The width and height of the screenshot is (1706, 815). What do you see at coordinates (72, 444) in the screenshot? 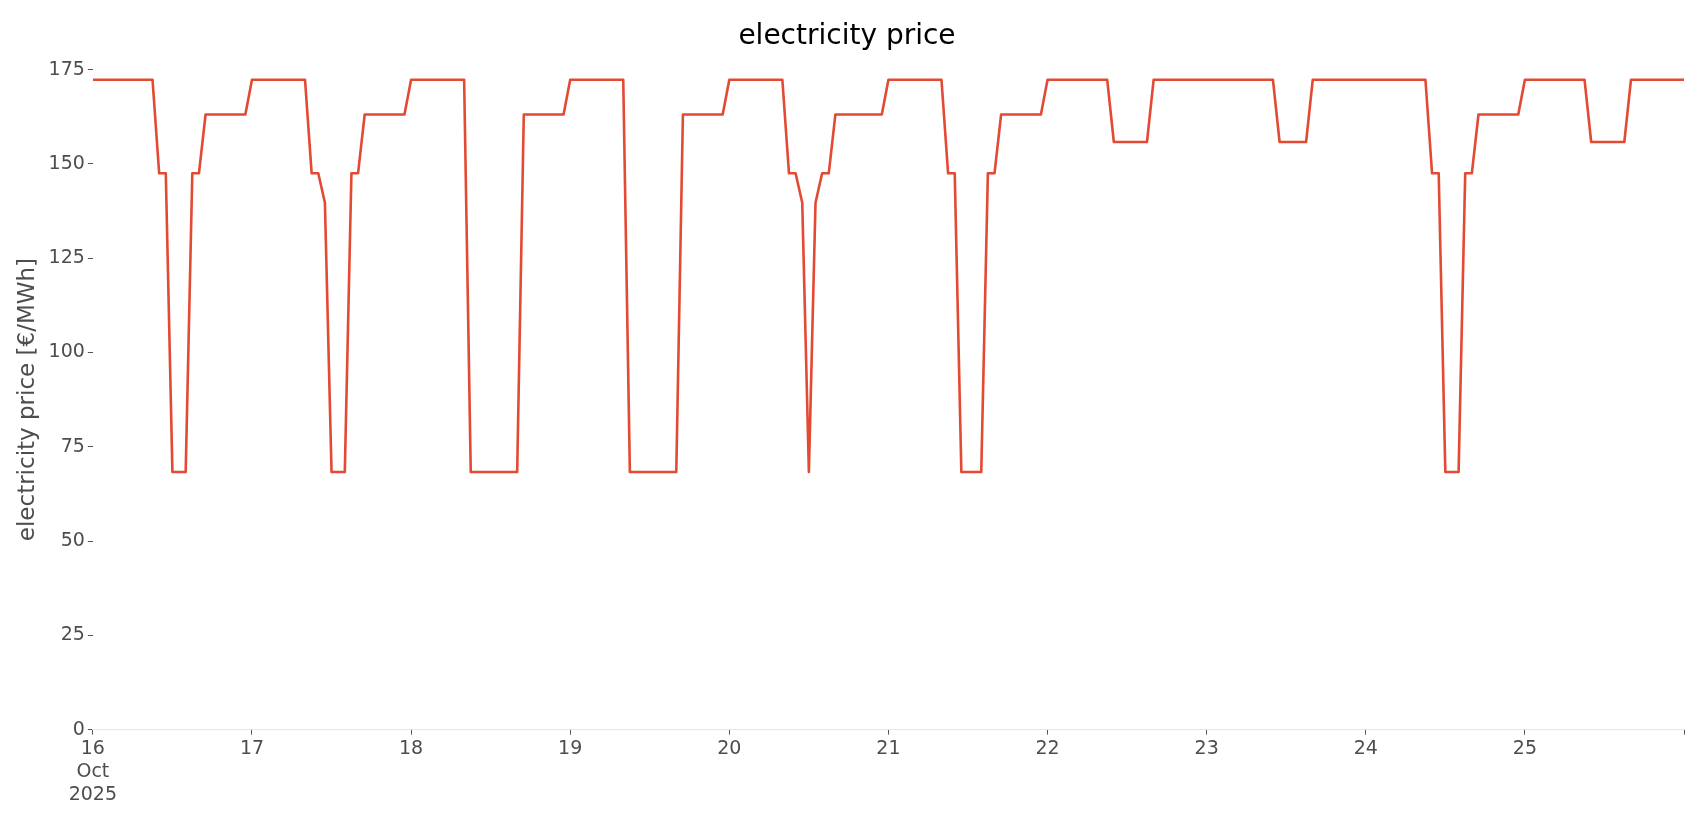
I see `y-tick-label: 75` at bounding box center [72, 444].